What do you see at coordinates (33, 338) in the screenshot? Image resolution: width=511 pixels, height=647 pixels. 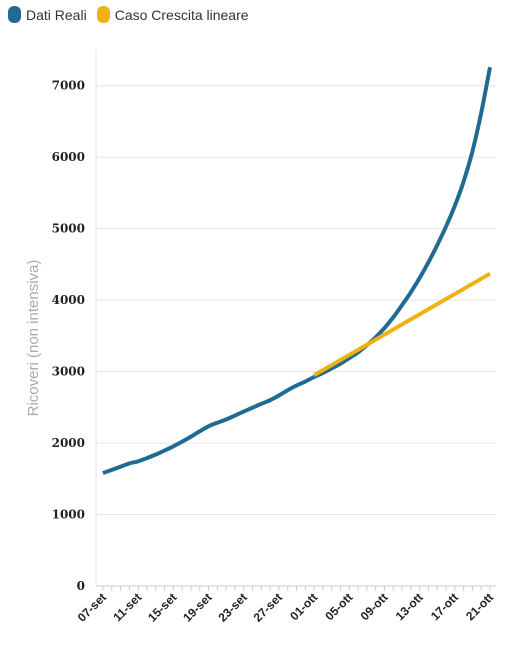 I see `y-axis-label: Ricoveri (non intensiva)` at bounding box center [33, 338].